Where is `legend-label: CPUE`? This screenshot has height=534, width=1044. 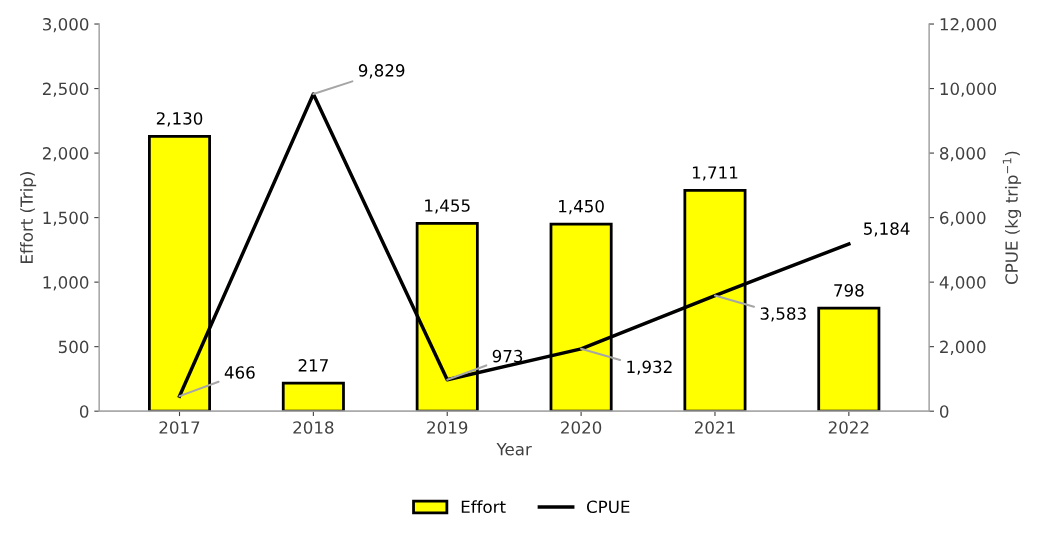 legend-label: CPUE is located at coordinates (608, 507).